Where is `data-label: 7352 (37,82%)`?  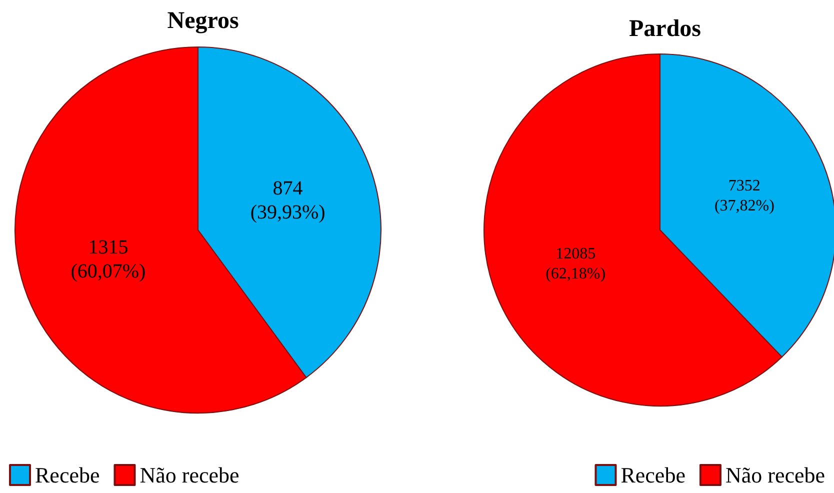 data-label: 7352 (37,82%) is located at coordinates (744, 196).